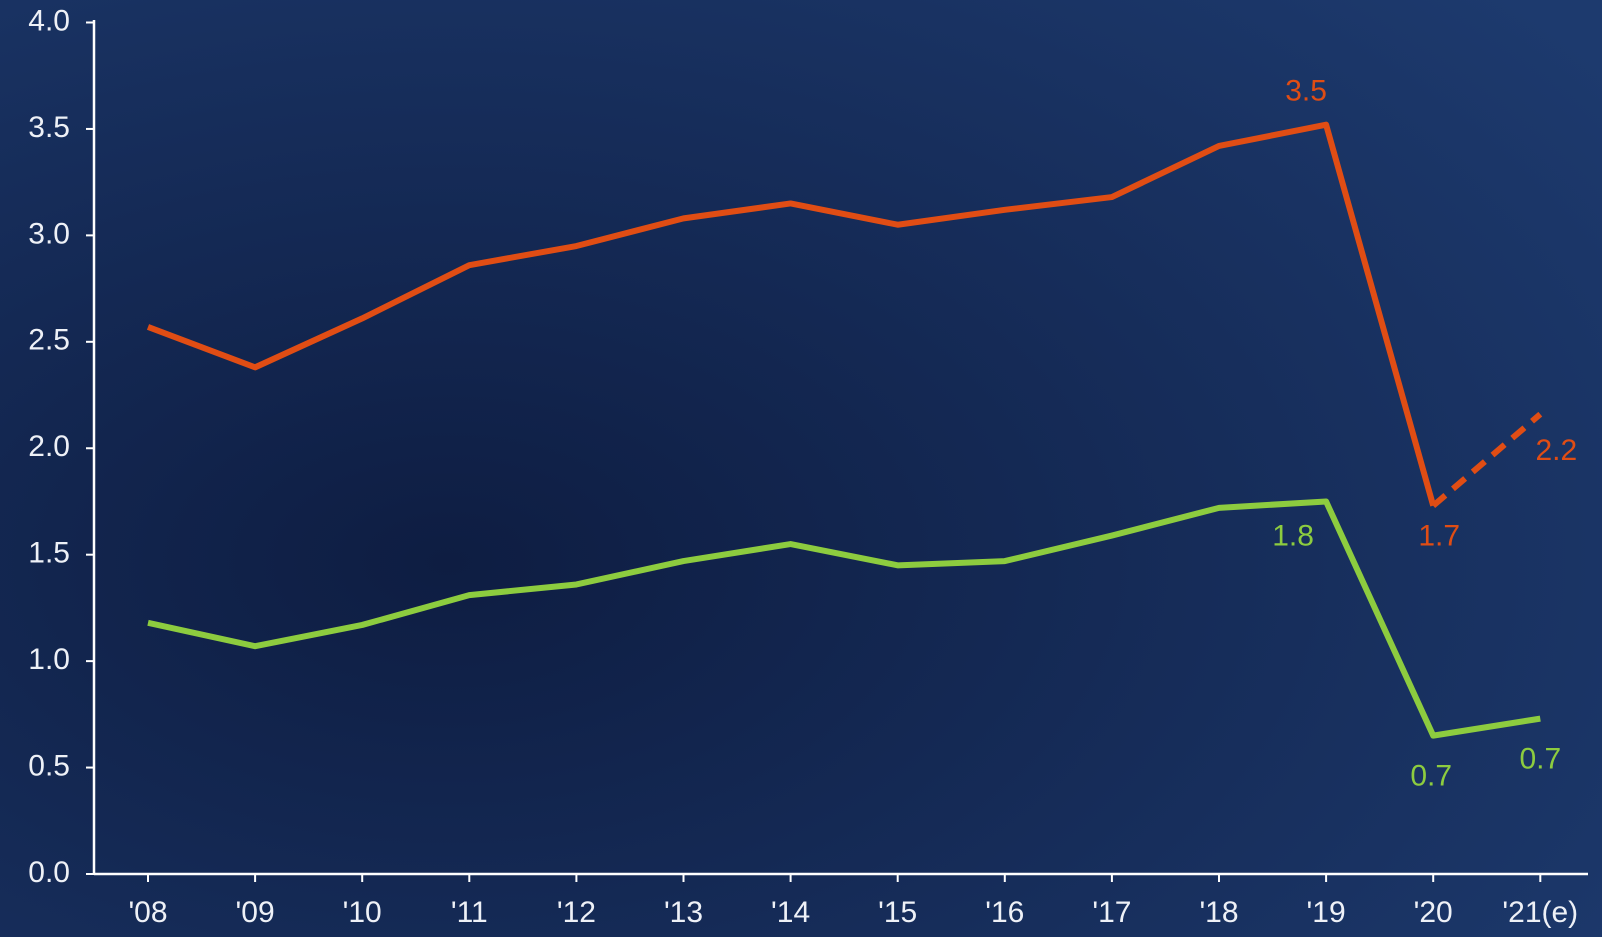  I want to click on x-tick-label: '15, so click(897, 912).